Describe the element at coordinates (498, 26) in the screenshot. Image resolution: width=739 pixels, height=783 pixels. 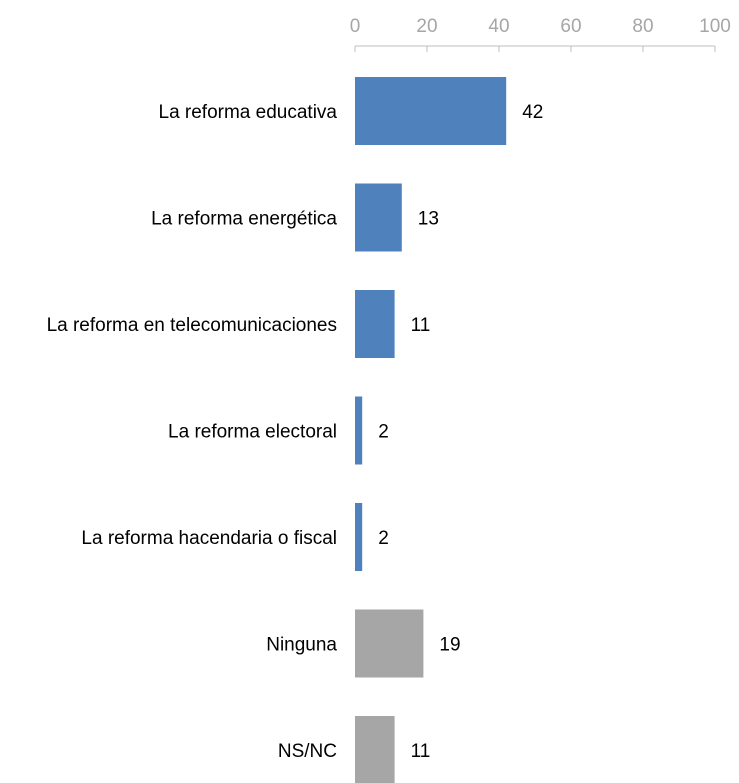
I see `x-tick-label: 40` at that location.